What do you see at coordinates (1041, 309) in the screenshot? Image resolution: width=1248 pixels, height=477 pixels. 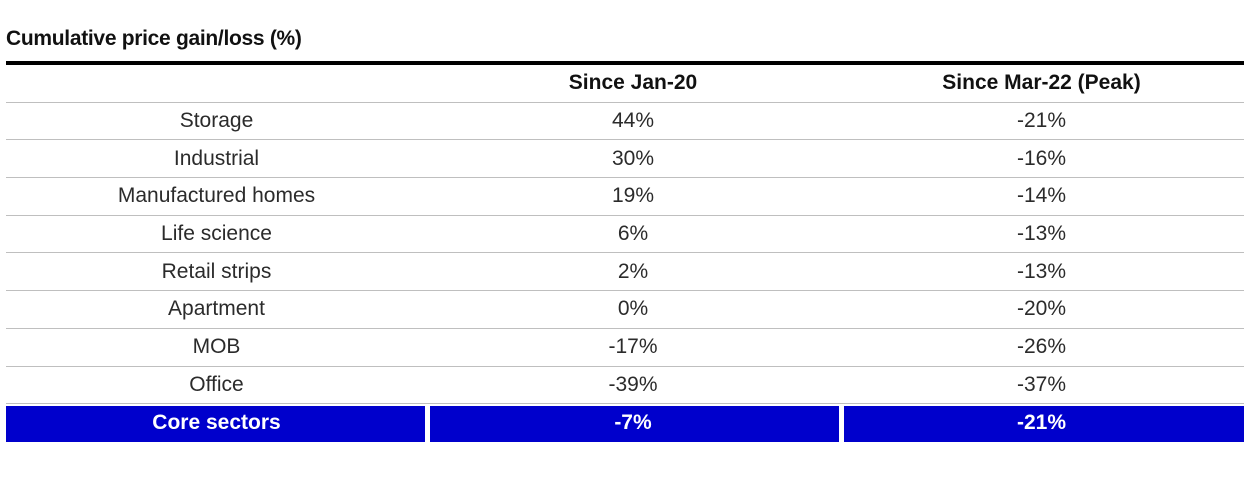 I see `row-value-mar-22: -20%` at bounding box center [1041, 309].